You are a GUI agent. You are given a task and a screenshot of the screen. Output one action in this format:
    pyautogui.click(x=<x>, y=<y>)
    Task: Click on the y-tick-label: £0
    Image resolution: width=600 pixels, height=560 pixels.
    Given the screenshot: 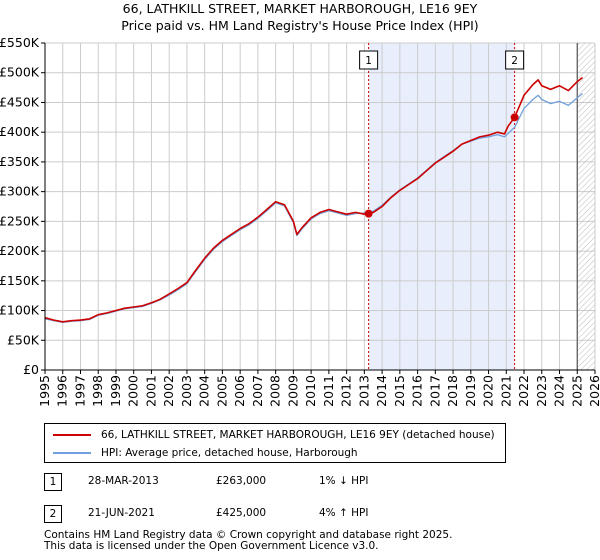 What is the action you would take?
    pyautogui.click(x=31, y=369)
    